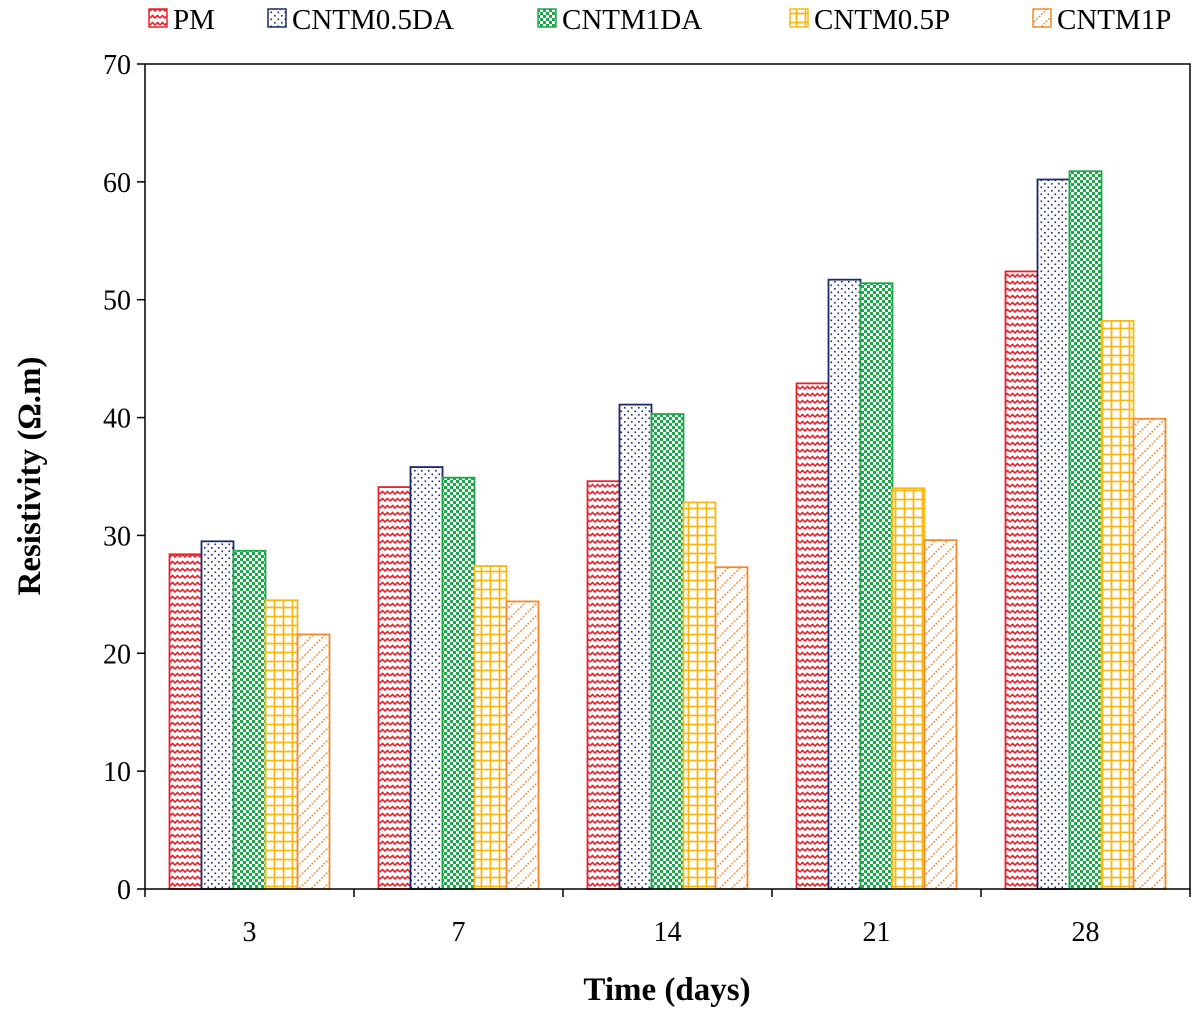  Describe the element at coordinates (668, 932) in the screenshot. I see `x-tick-label: 14` at that location.